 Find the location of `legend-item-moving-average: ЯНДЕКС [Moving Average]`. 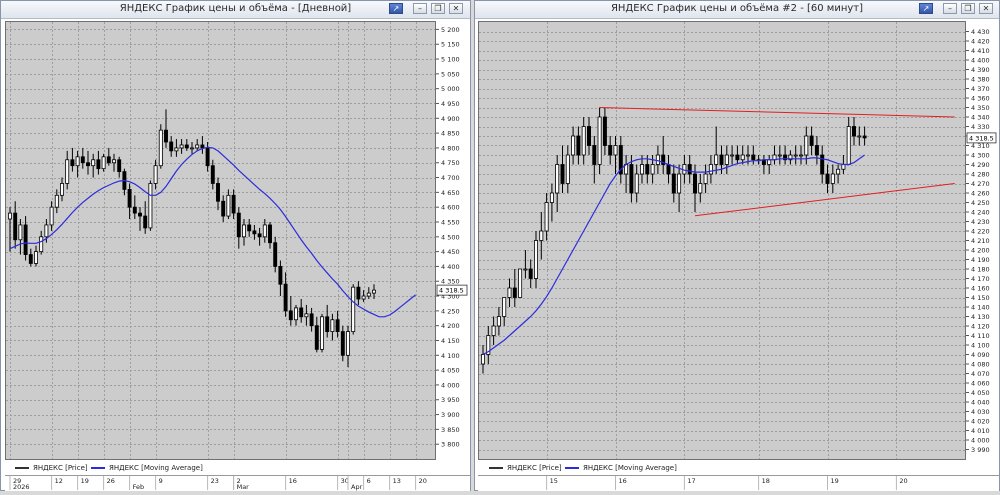

legend-item-moving-average: ЯНДЕКС [Moving Average] is located at coordinates (621, 468).